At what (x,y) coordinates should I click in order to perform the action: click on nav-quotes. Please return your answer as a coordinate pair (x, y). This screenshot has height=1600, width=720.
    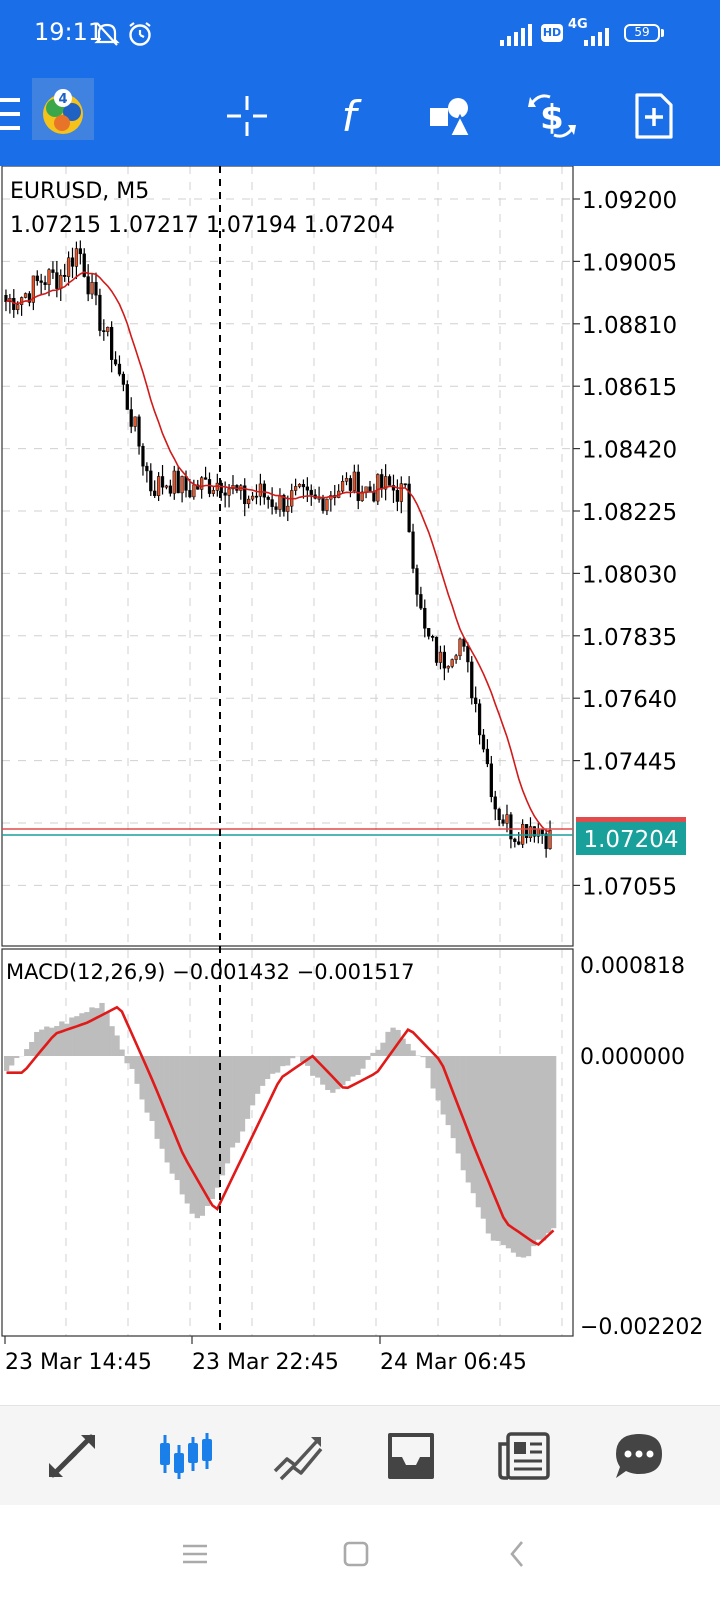
    Looking at the image, I should click on (72, 1456).